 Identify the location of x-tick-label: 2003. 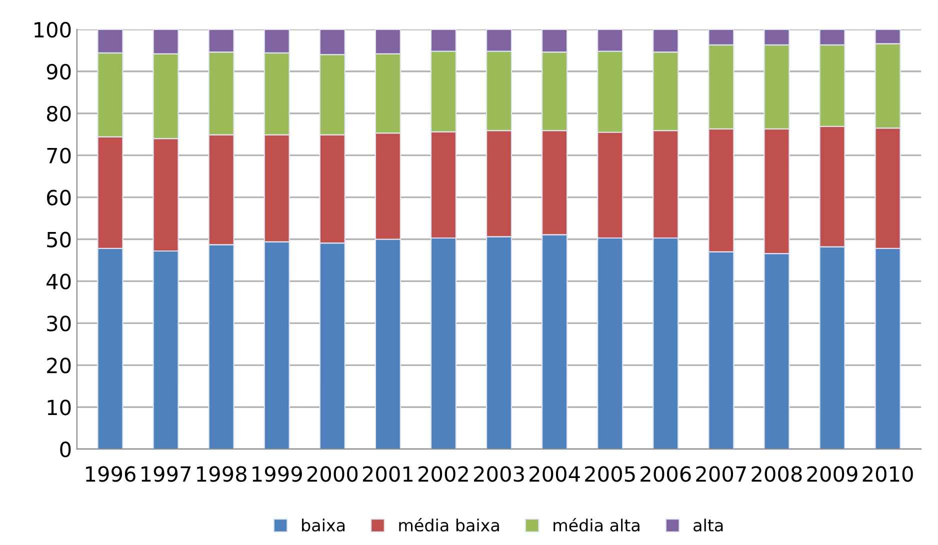
(499, 474).